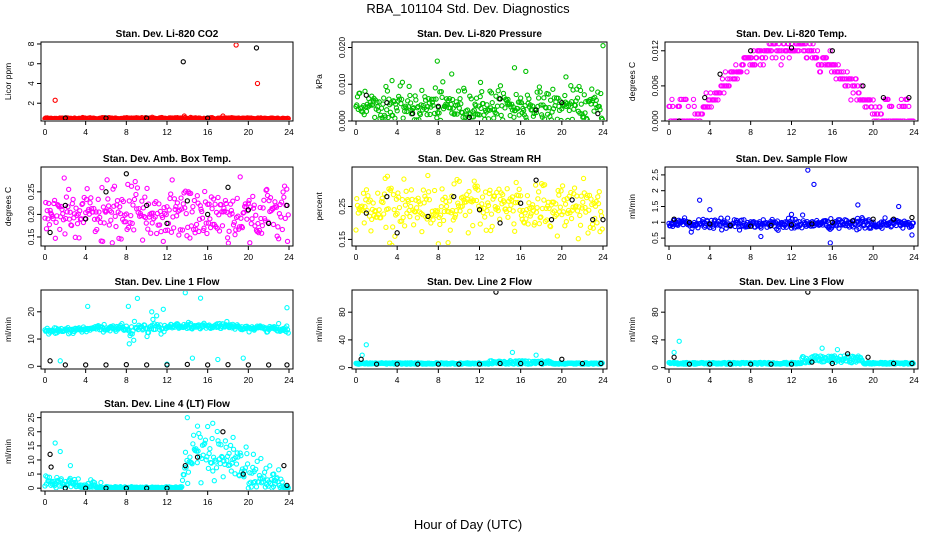 The height and width of the screenshot is (540, 936). What do you see at coordinates (167, 282) in the screenshot?
I see `panel-title: Stan. Dev. Line 1 Flow` at bounding box center [167, 282].